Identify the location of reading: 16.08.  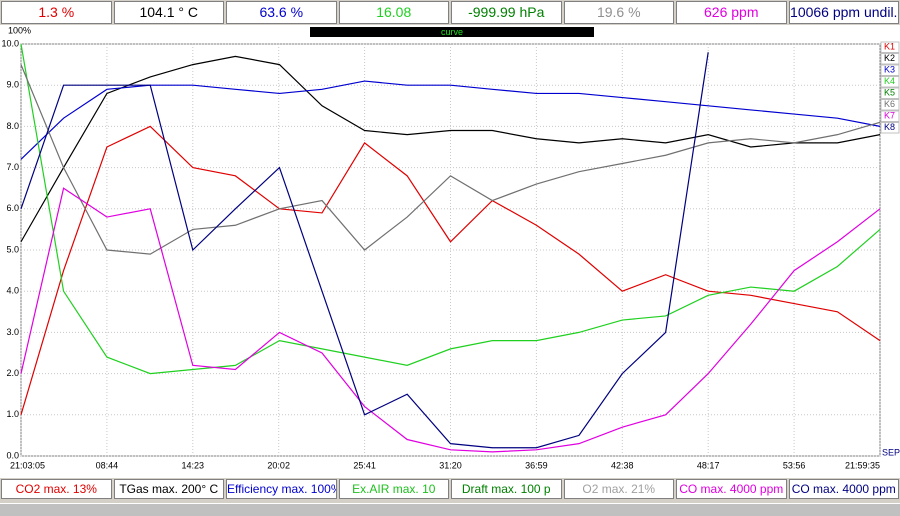
(393, 12).